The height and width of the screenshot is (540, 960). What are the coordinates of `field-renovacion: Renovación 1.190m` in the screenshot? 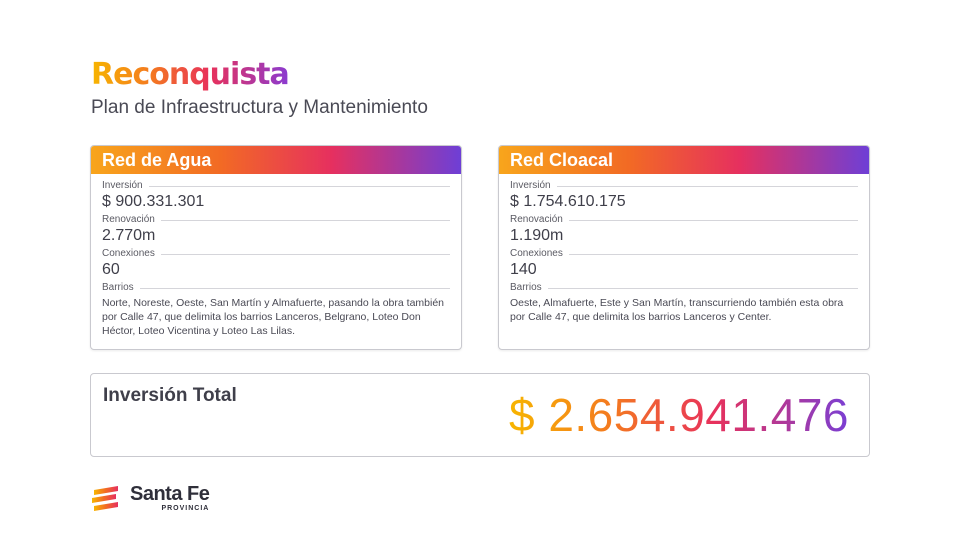 It's located at (684, 229).